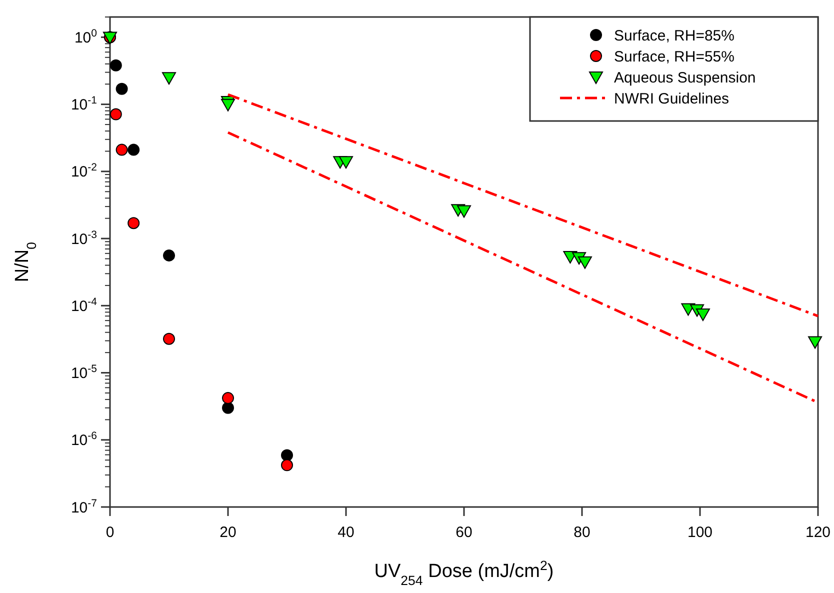 The width and height of the screenshot is (834, 593). Describe the element at coordinates (84, 171) in the screenshot. I see `y-tick-label: 10$^{-2}$` at that location.